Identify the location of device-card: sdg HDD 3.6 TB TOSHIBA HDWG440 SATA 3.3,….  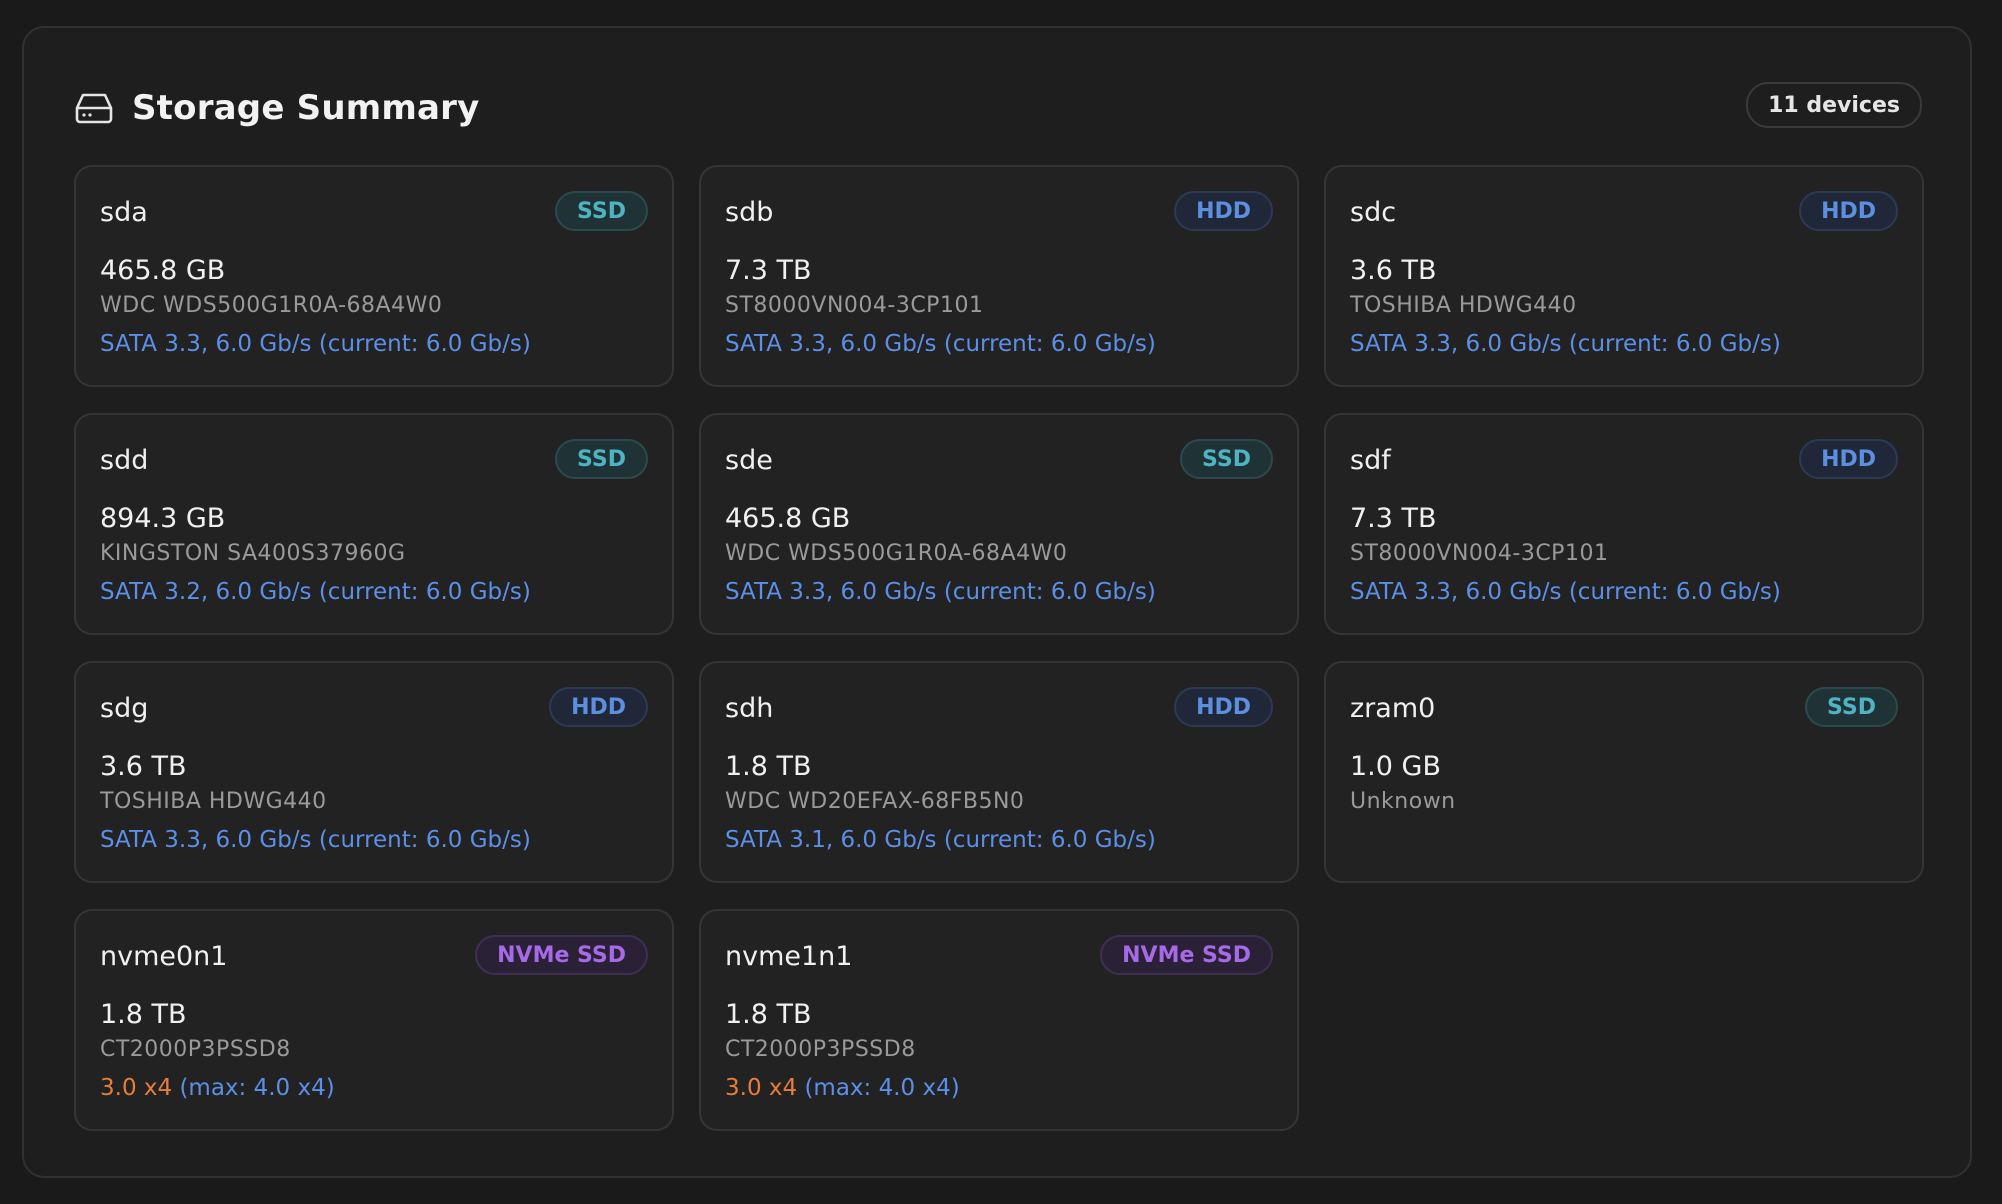
(374, 772).